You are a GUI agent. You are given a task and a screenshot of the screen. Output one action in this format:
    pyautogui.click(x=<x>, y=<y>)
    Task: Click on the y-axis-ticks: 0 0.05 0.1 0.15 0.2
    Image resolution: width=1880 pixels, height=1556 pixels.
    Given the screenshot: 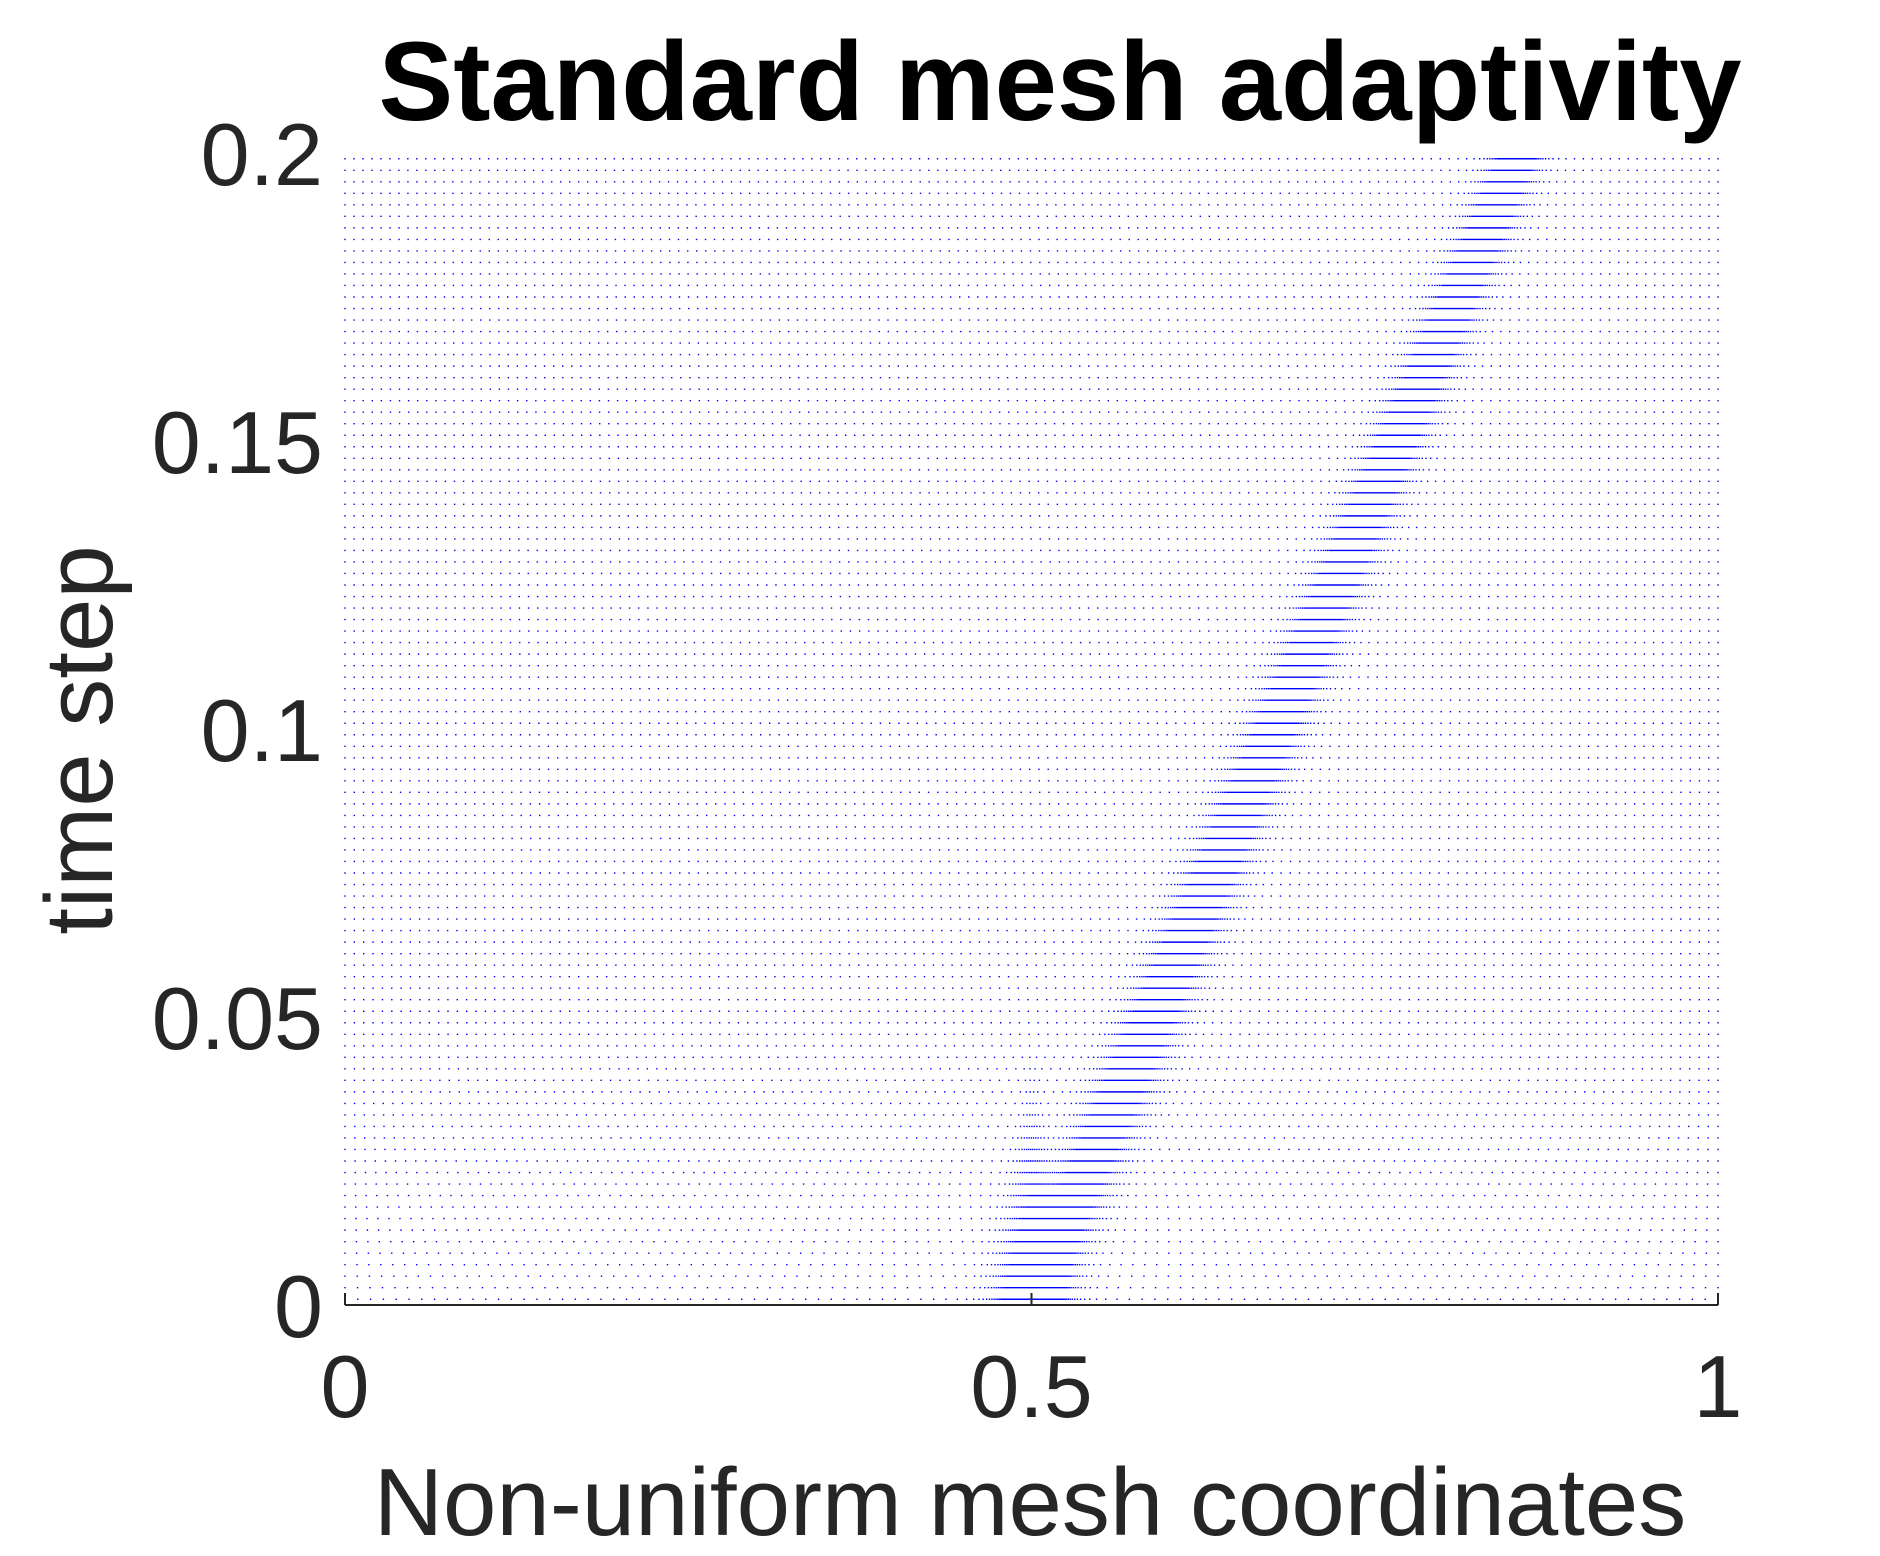 What is the action you would take?
    pyautogui.click(x=237, y=730)
    